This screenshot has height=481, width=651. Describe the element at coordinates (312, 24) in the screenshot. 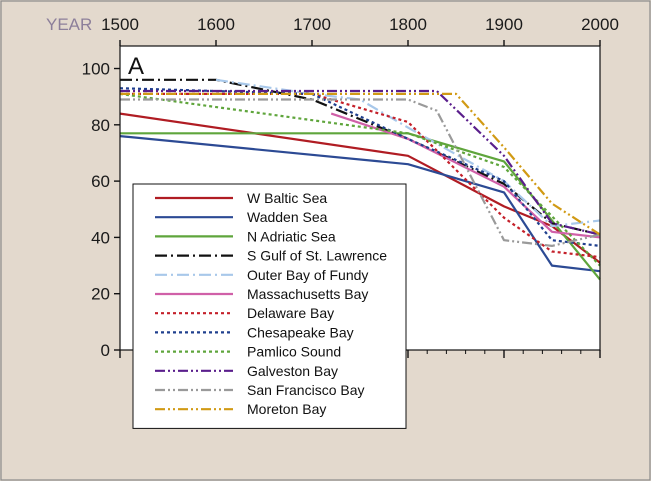

I see `x-tick-label-3: 1700` at that location.